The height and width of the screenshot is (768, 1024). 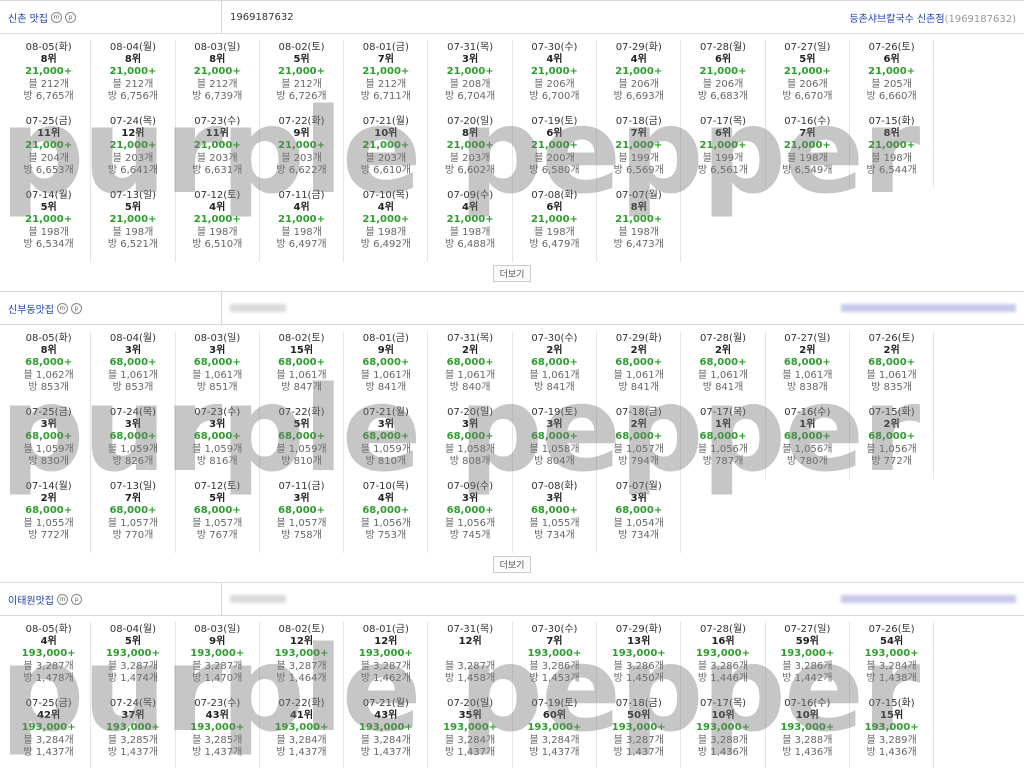 I want to click on keyword-link: 신부동맛집, so click(x=31, y=310).